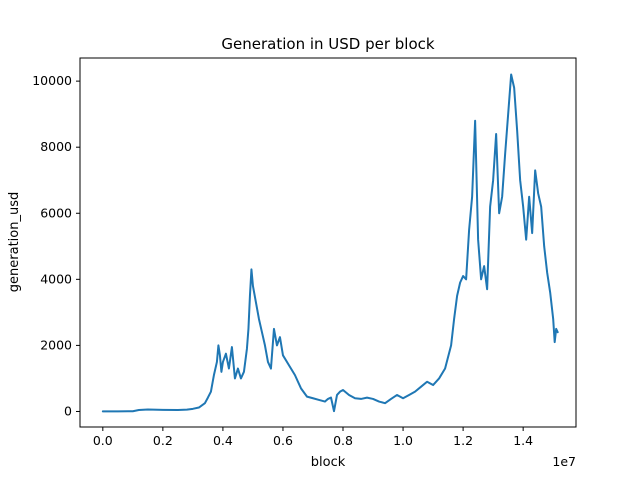  Describe the element at coordinates (463, 440) in the screenshot. I see `x-tick-label: 1.2` at that location.